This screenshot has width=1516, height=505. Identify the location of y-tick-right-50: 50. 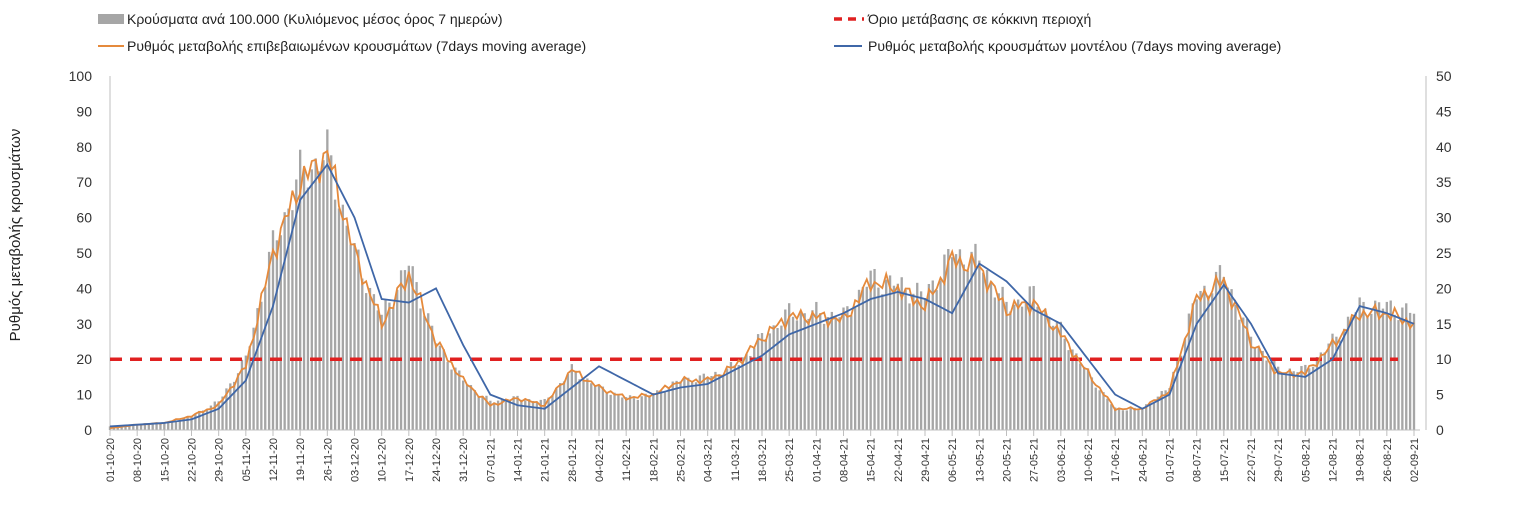
(1444, 76).